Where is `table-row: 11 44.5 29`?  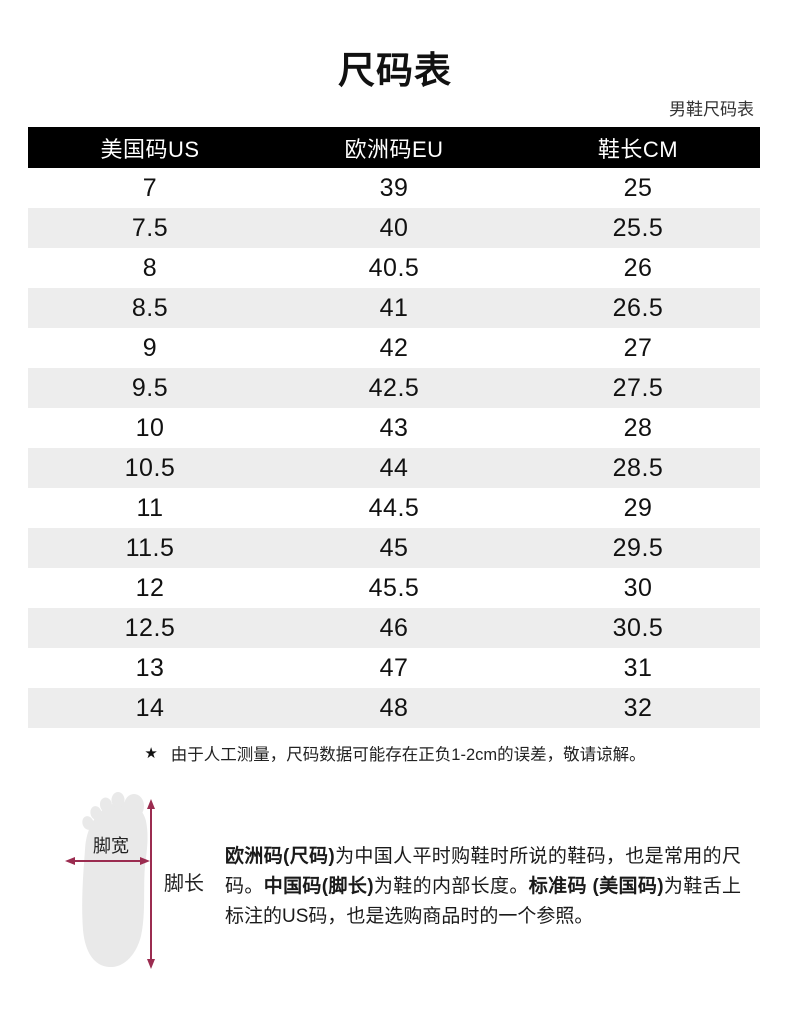 table-row: 11 44.5 29 is located at coordinates (394, 508).